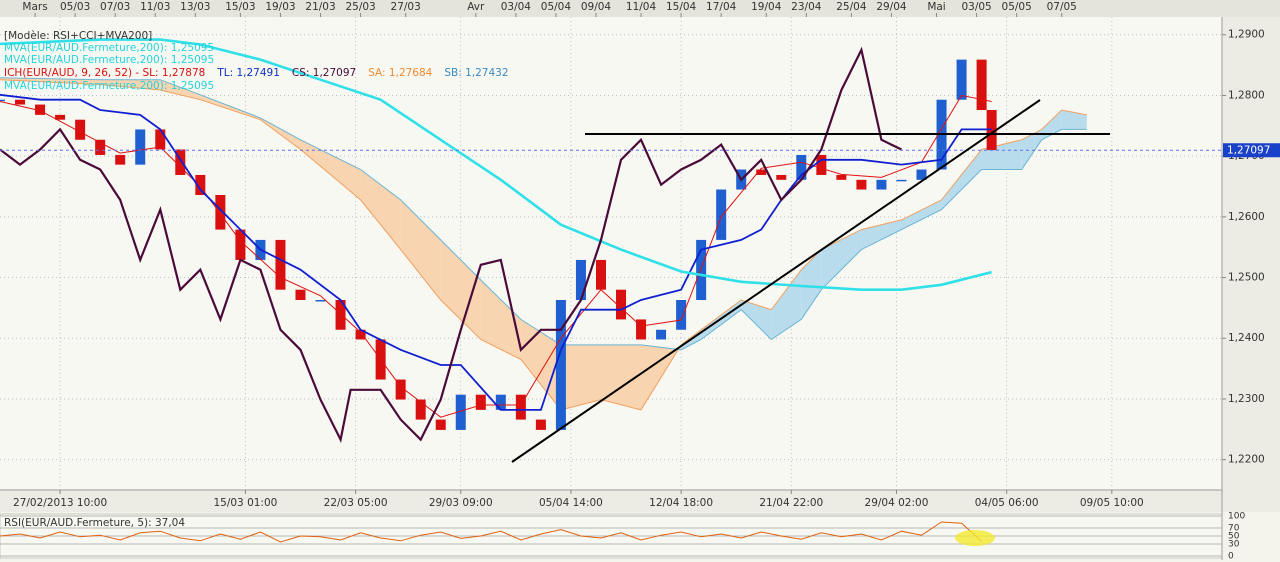  Describe the element at coordinates (640, 8) in the screenshot. I see `top-axis-bar` at that location.